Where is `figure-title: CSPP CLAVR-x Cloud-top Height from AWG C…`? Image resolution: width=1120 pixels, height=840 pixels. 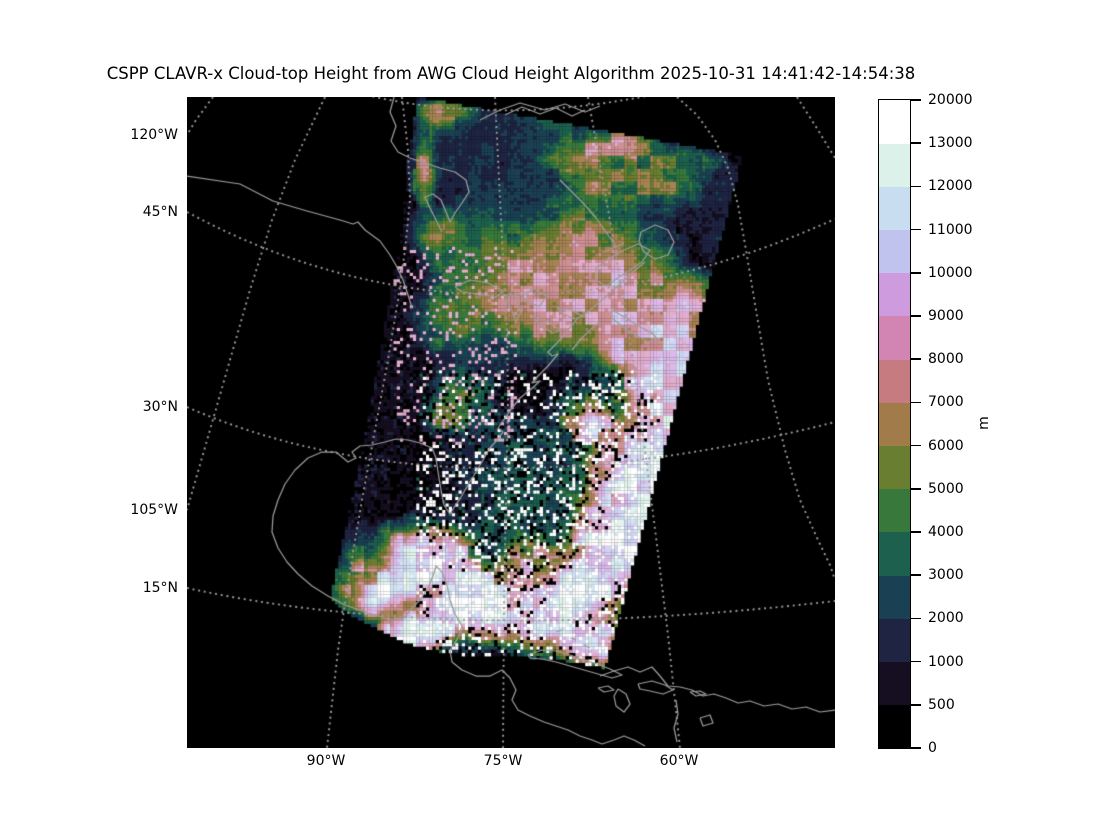
figure-title: CSPP CLAVR-x Cloud-top Height from AWG C… is located at coordinates (511, 73).